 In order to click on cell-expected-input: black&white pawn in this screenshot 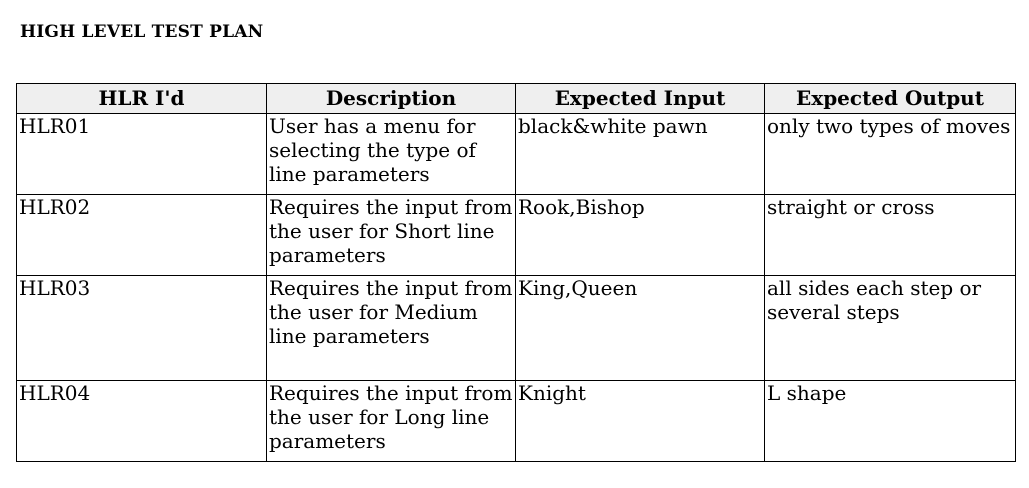, I will do `click(640, 154)`.